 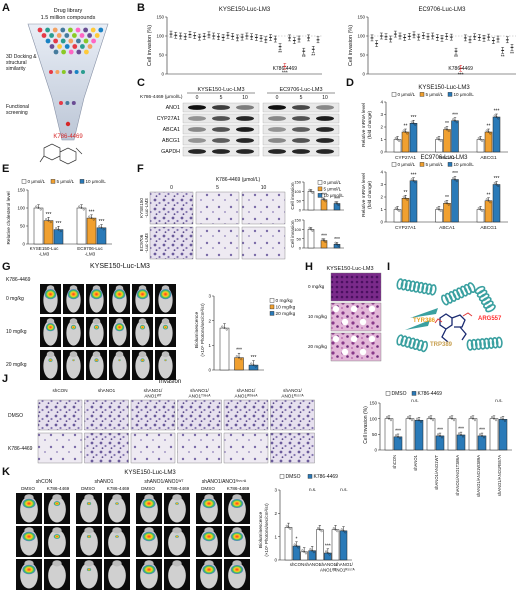 I want to click on invasion-micrograph, so click(x=171, y=243).